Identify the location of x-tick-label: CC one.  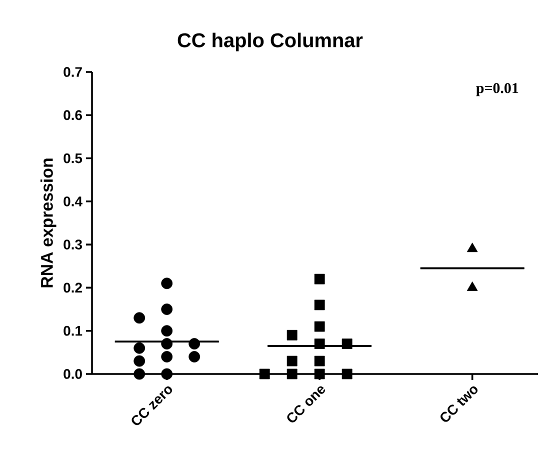
(306, 404).